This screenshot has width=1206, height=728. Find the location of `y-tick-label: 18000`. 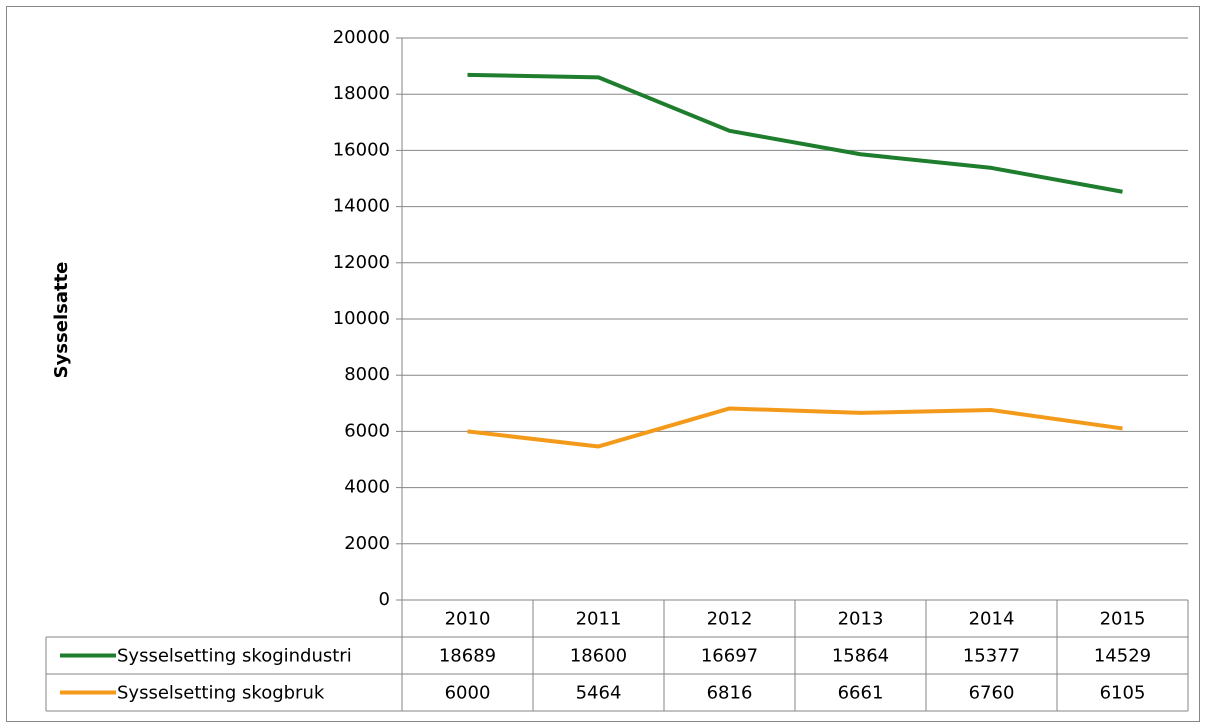

y-tick-label: 18000 is located at coordinates (361, 93).